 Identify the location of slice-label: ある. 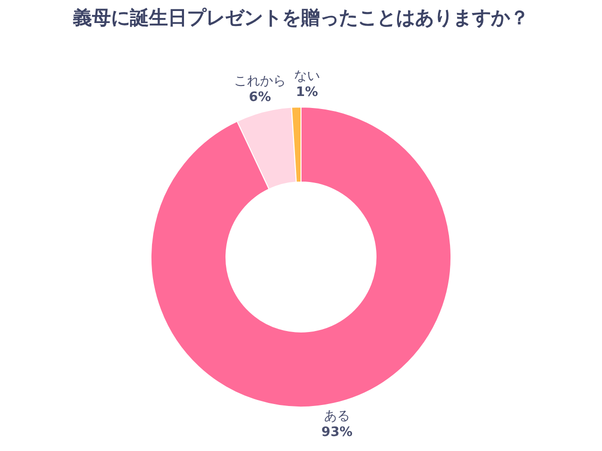
(337, 416).